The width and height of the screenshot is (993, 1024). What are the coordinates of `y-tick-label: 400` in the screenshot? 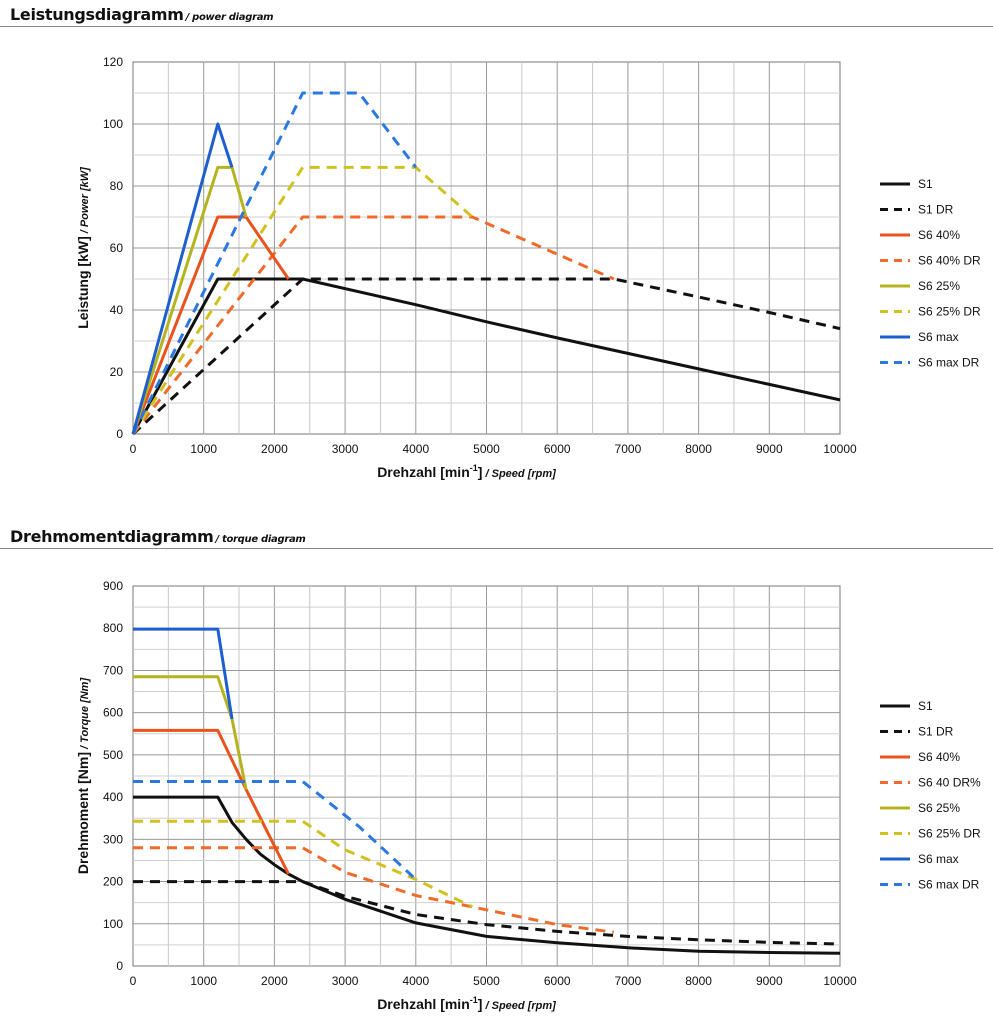 It's located at (113, 797).